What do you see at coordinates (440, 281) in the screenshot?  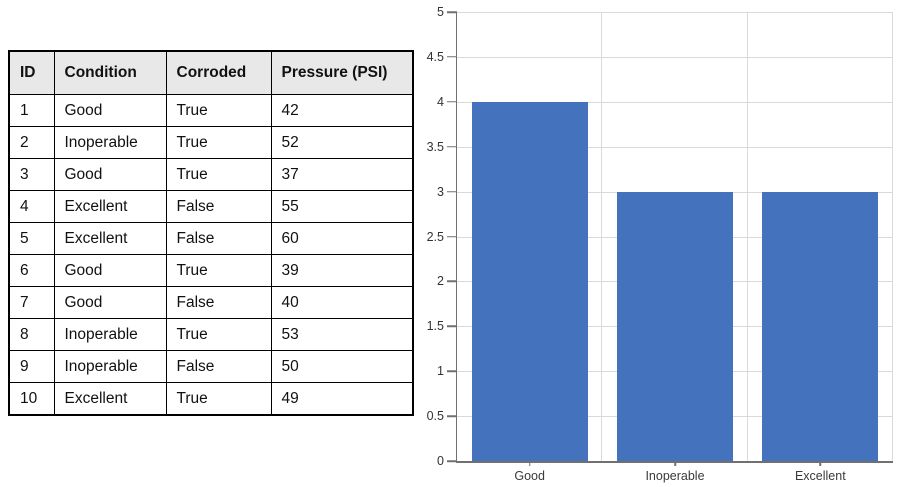 I see `y-tick-label: 2` at bounding box center [440, 281].